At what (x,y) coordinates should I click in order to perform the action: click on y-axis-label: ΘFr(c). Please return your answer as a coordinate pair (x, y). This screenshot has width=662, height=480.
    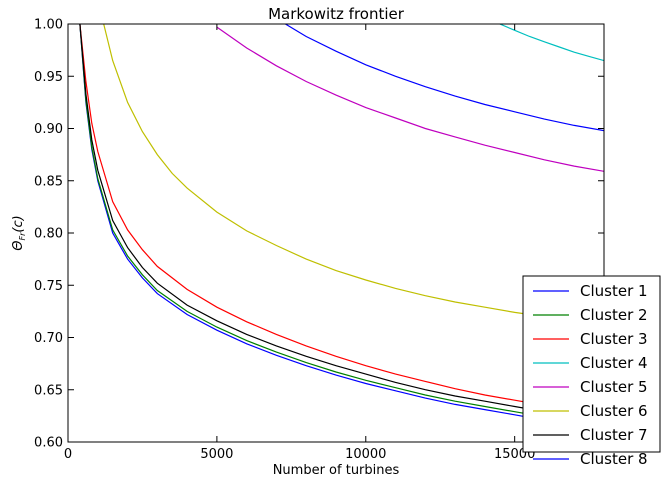
    Looking at the image, I should click on (19, 232).